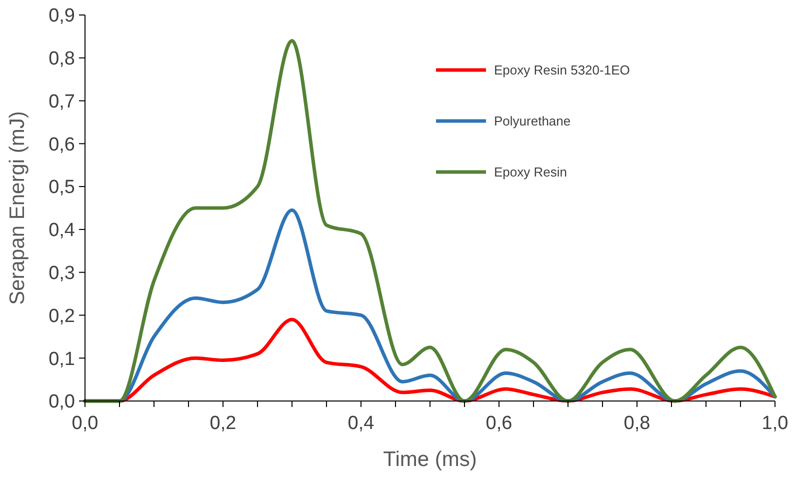 The image size is (796, 484). Describe the element at coordinates (637, 423) in the screenshot. I see `x-tick-label: 0,8` at that location.